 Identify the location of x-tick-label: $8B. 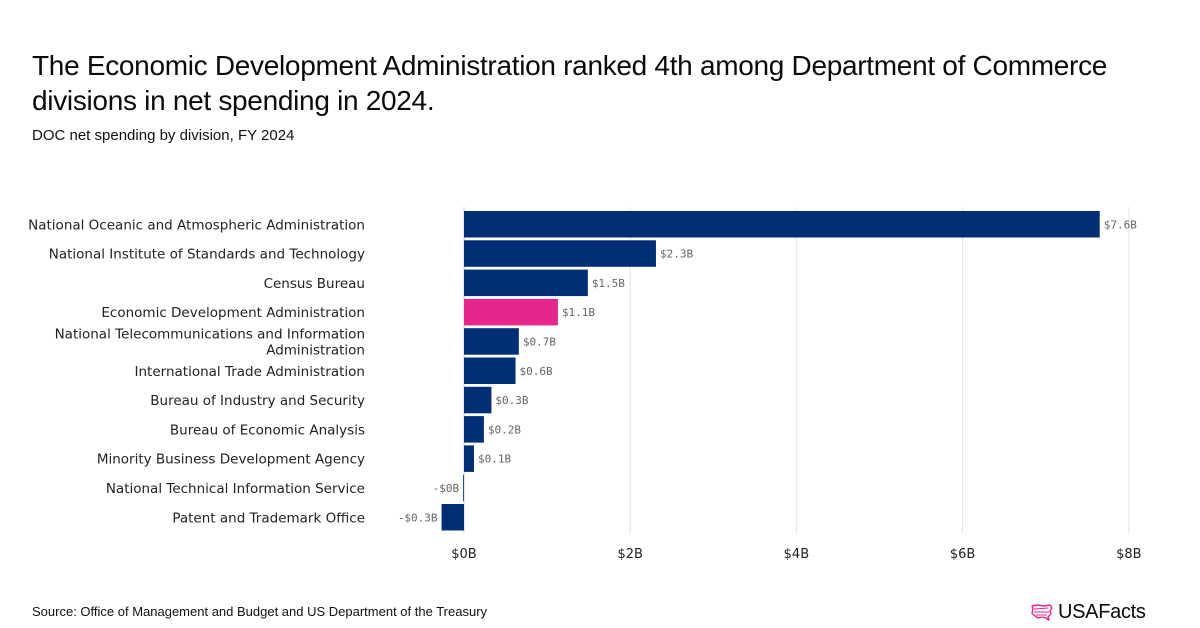
(1128, 554).